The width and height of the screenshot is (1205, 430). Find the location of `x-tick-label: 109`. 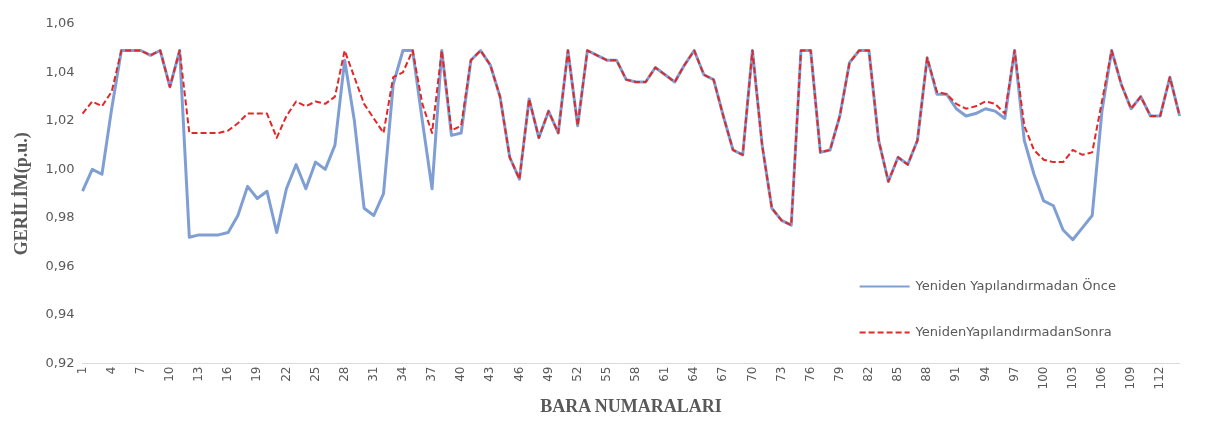

x-tick-label: 109 is located at coordinates (1130, 378).